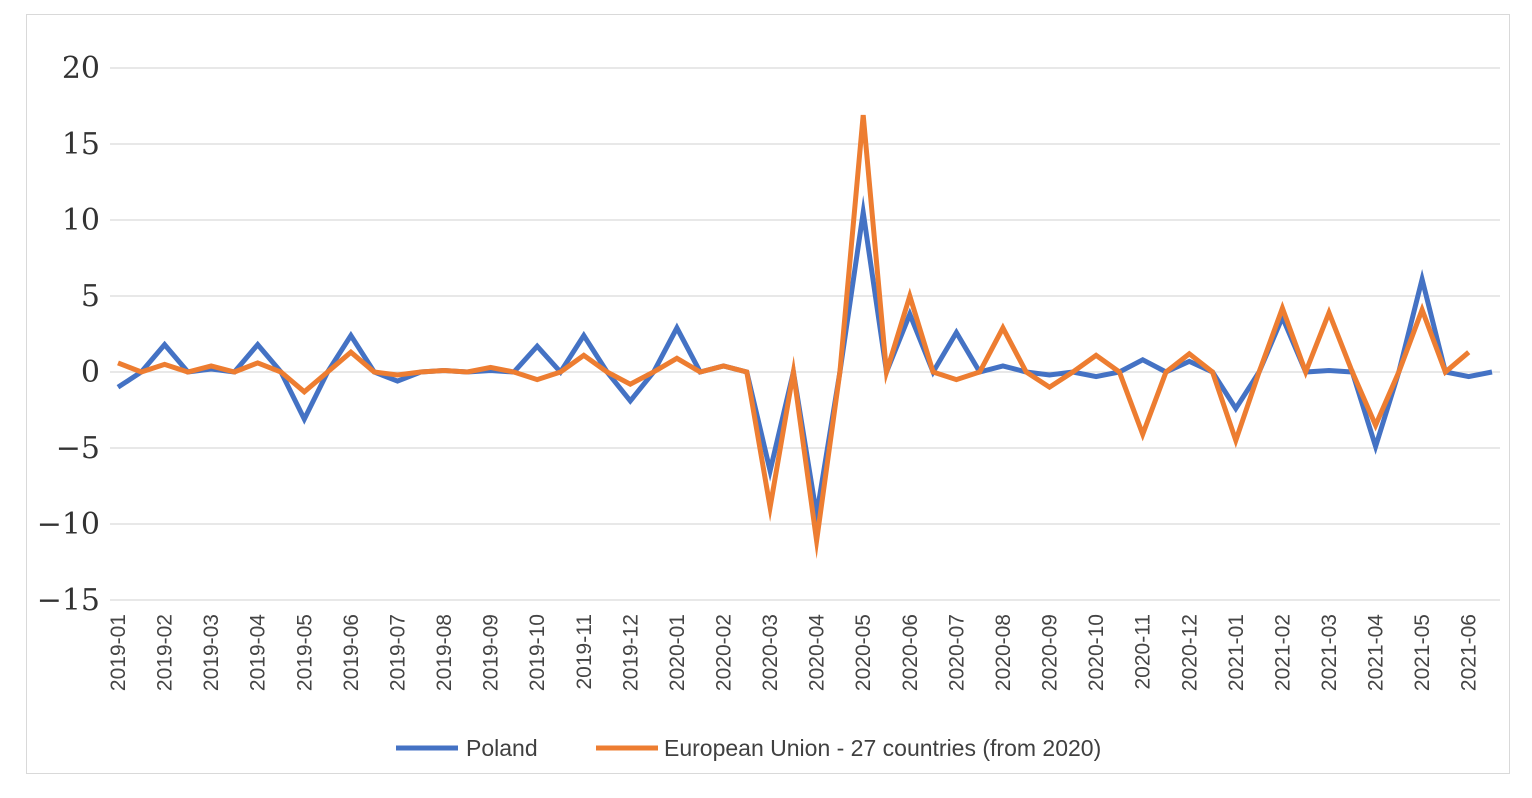 The width and height of the screenshot is (1532, 798). I want to click on x-tick-label: 2019-11, so click(584, 652).